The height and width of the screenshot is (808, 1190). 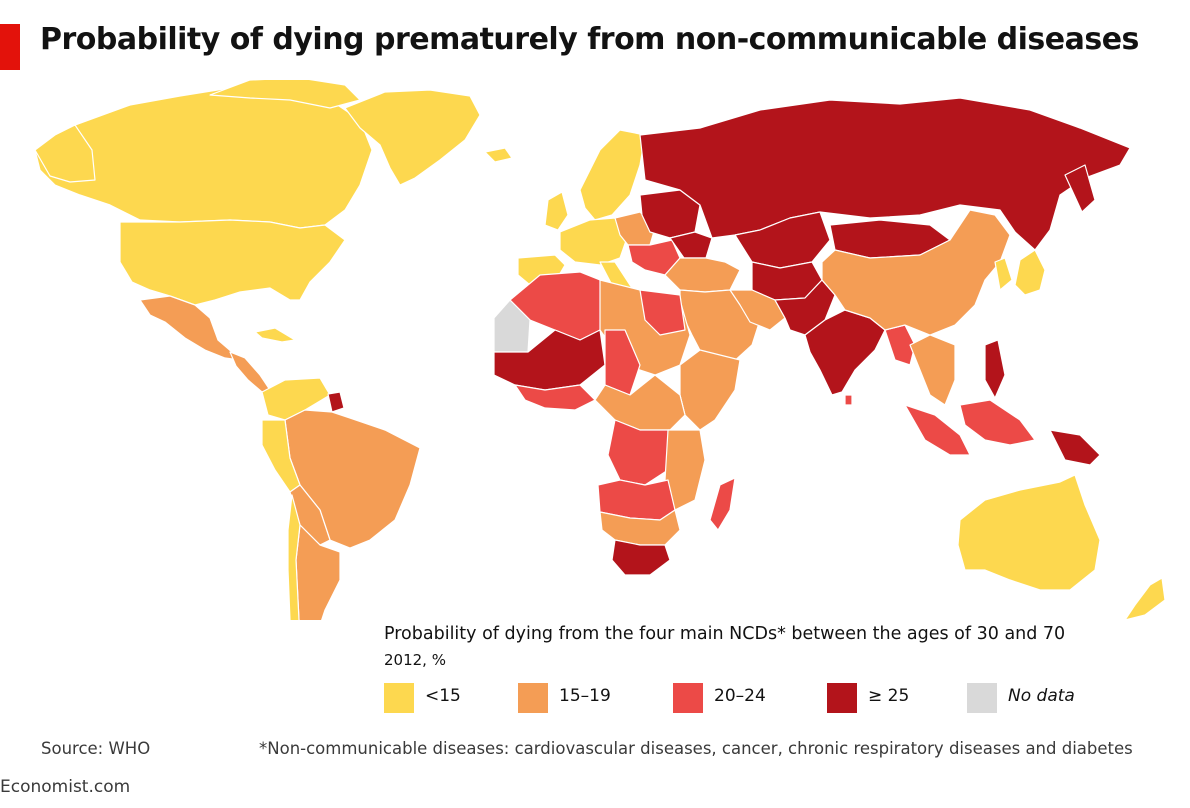 What do you see at coordinates (740, 696) in the screenshot?
I see `legend-label: 20–24` at bounding box center [740, 696].